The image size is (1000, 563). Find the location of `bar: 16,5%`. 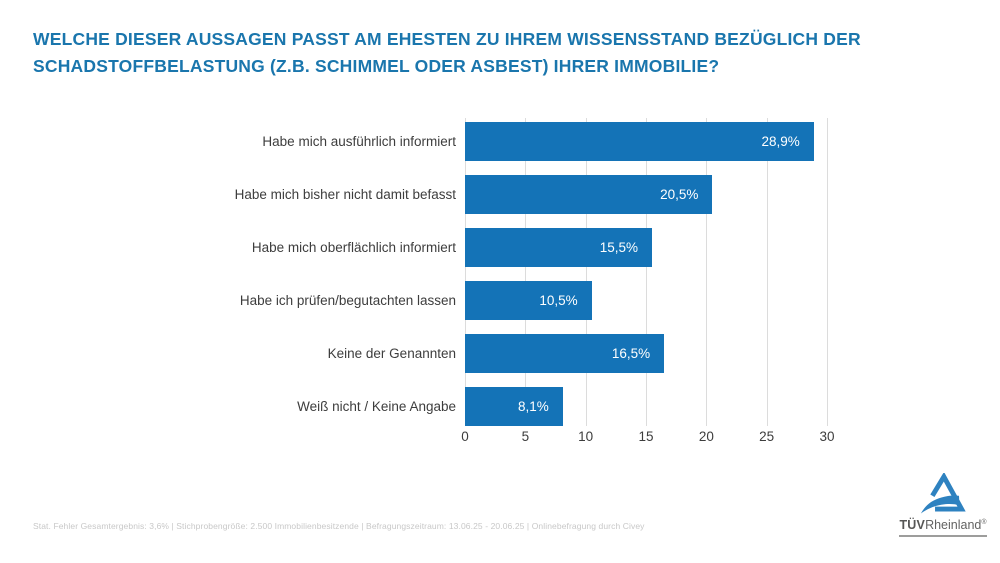

bar: 16,5% is located at coordinates (565, 353).